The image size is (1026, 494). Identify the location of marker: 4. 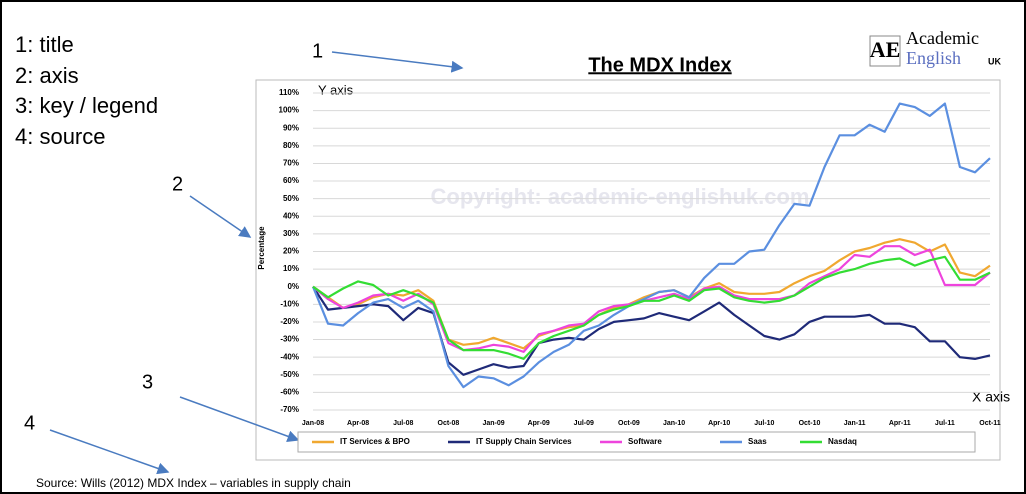
(29, 423).